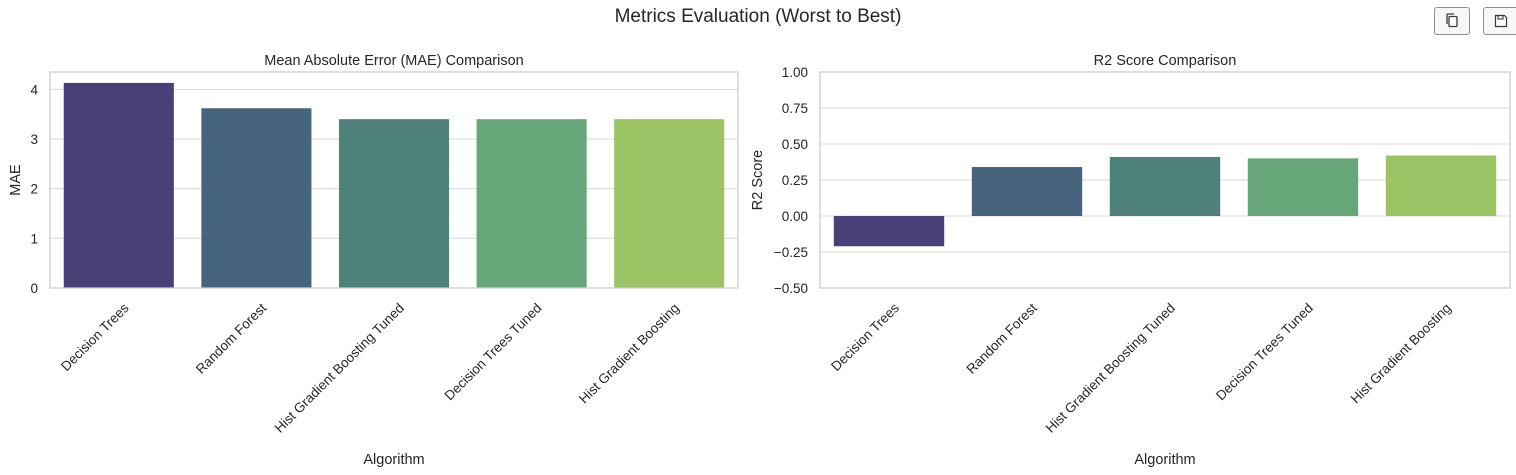  What do you see at coordinates (34, 89) in the screenshot?
I see `mae-ytick-label: 4` at bounding box center [34, 89].